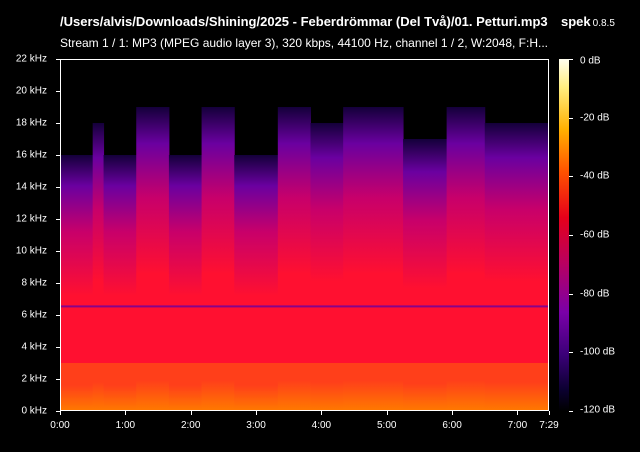 The image size is (640, 452). Describe the element at coordinates (595, 118) in the screenshot. I see `db-tick-label: -20 dB` at that location.